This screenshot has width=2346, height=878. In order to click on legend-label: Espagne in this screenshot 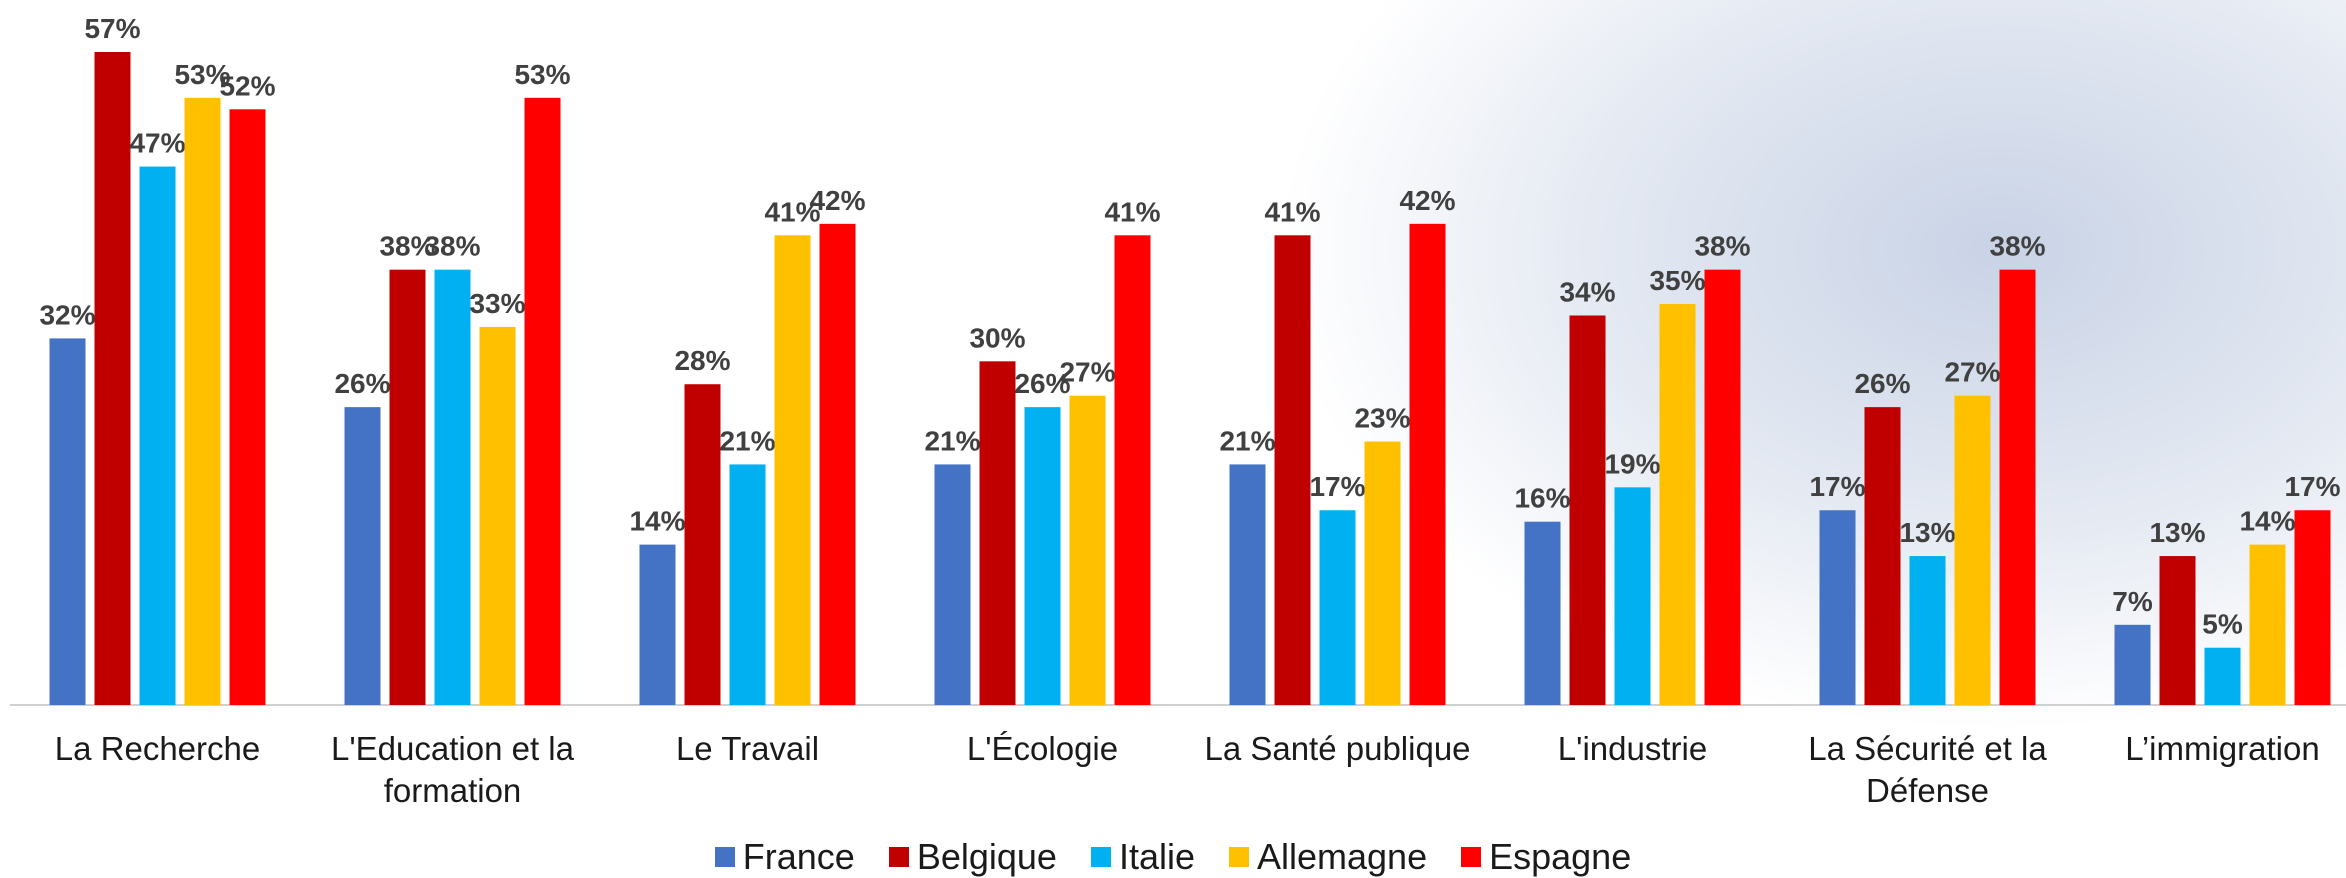, I will do `click(1560, 856)`.